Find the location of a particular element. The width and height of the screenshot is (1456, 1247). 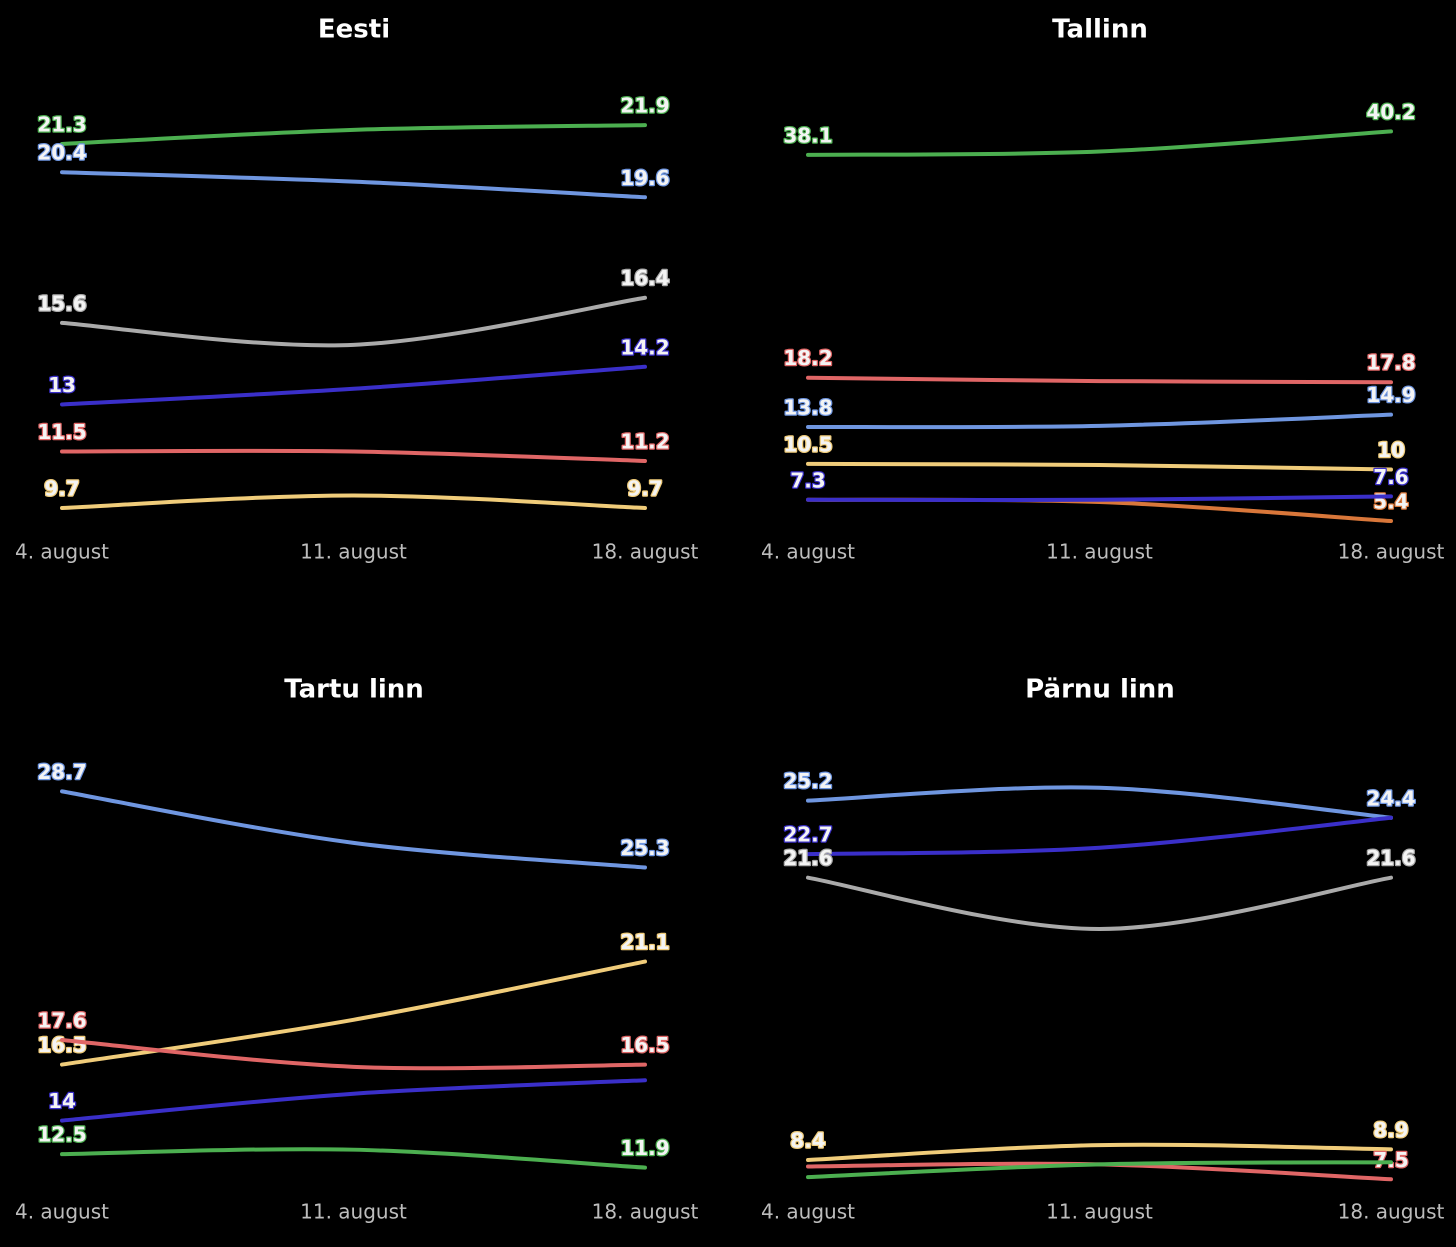

data-label: 14.2 is located at coordinates (644, 347).